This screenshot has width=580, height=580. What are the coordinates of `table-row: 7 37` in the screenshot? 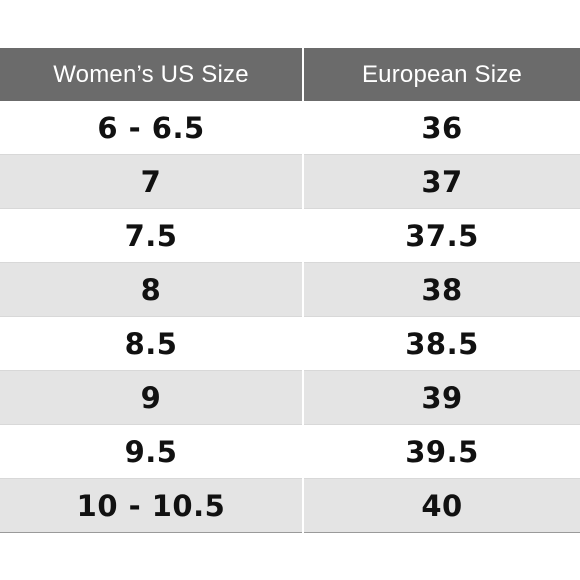 It's located at (290, 181).